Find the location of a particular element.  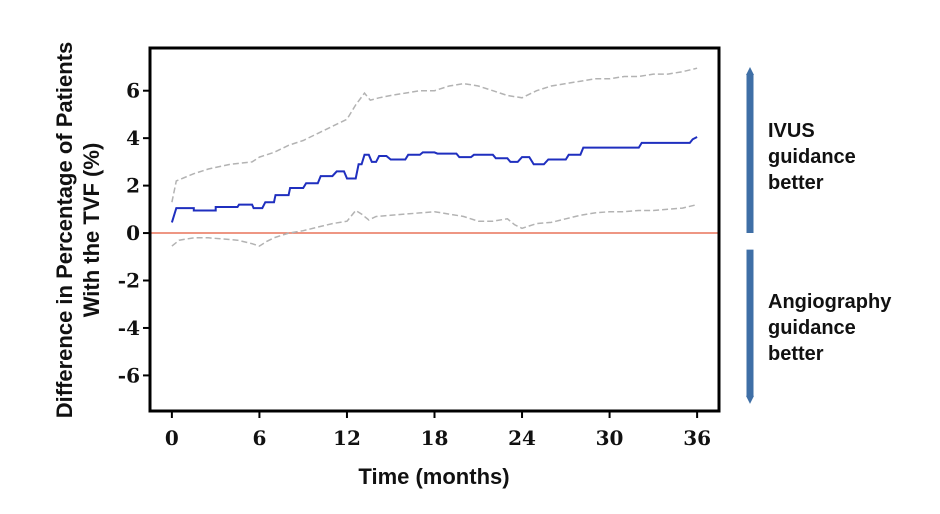

ivus-better-arrow is located at coordinates (750, 150).